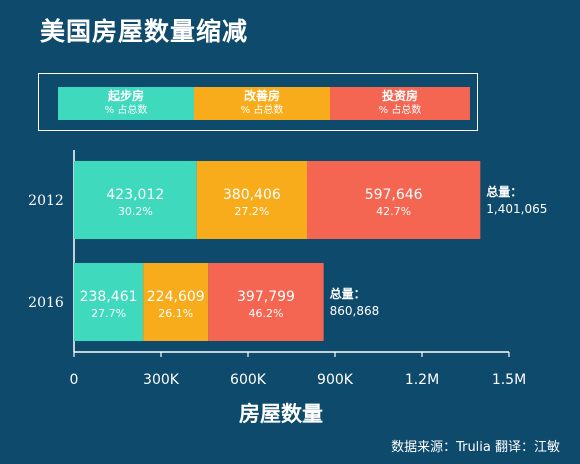  I want to click on legend-label: 改善房, so click(261, 96).